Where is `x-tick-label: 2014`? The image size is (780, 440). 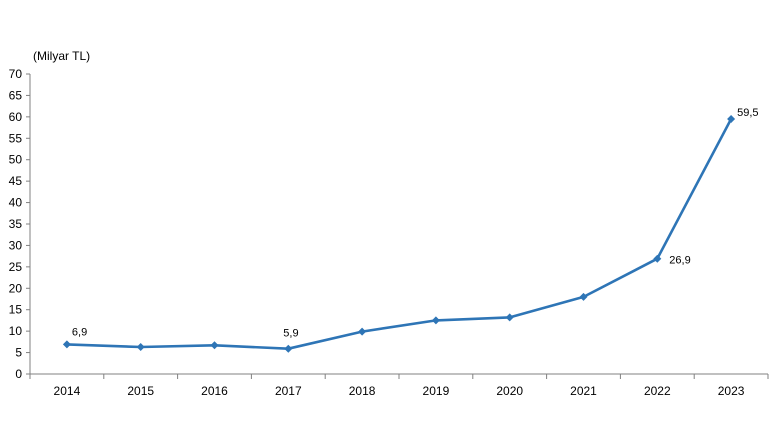
x-tick-label: 2014 is located at coordinates (67, 391).